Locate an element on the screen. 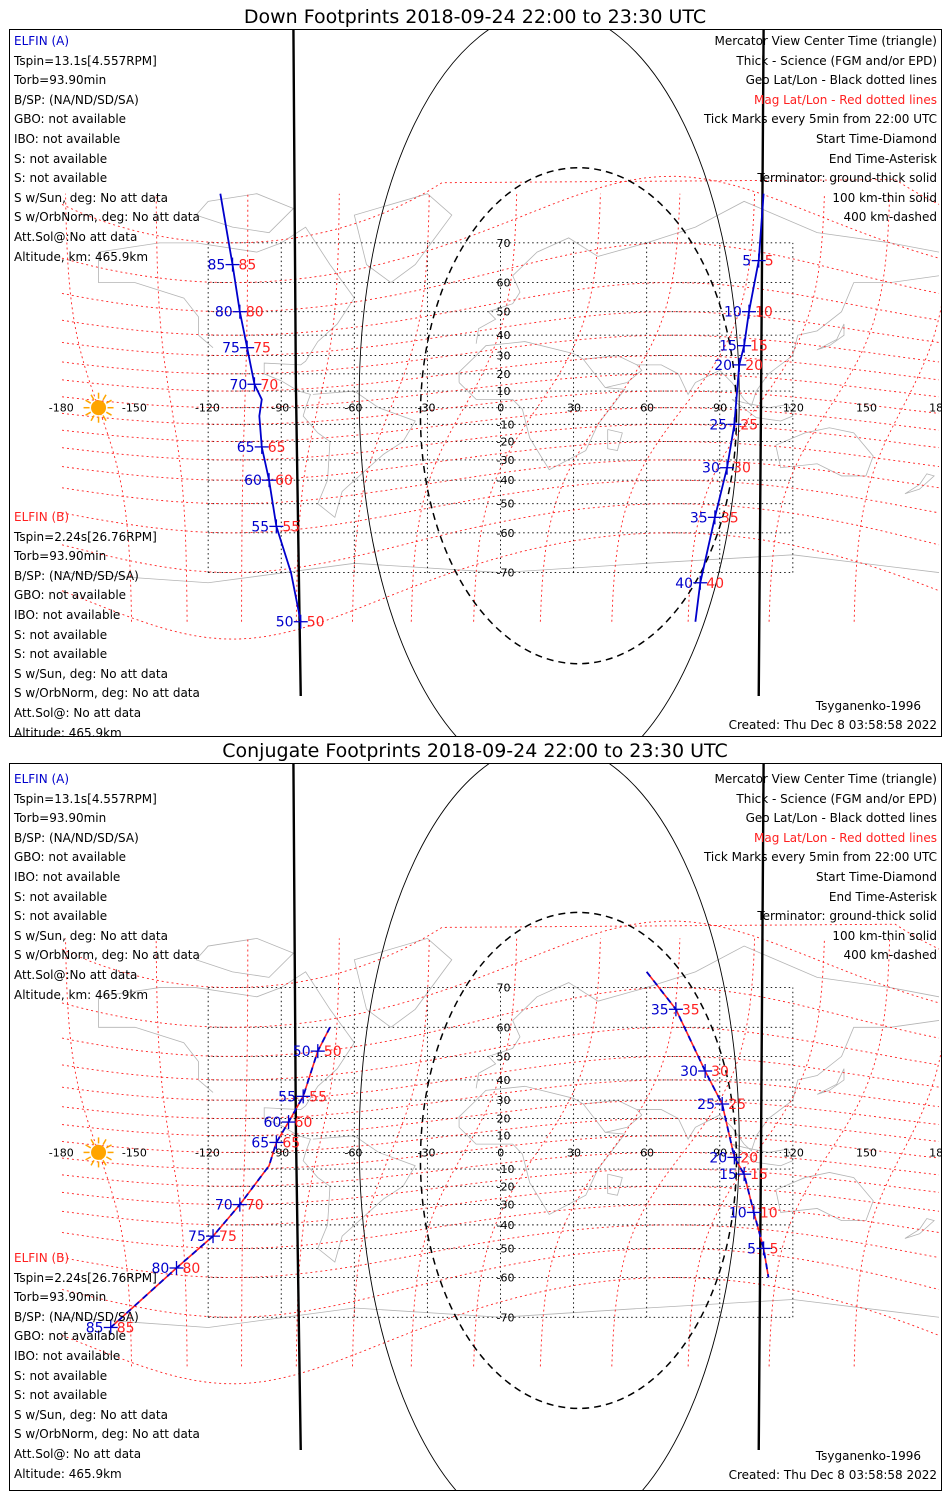  tick-label-blue: 30 is located at coordinates (711, 469).